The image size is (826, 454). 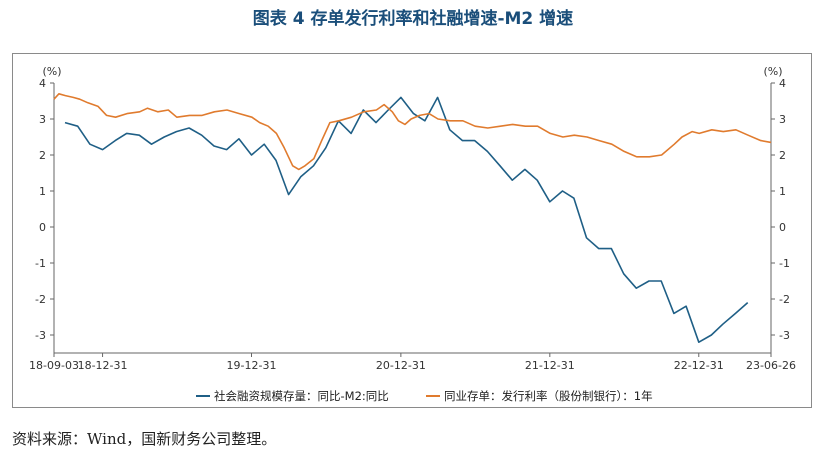 I want to click on y-tick-label-right: 1, so click(x=782, y=191).